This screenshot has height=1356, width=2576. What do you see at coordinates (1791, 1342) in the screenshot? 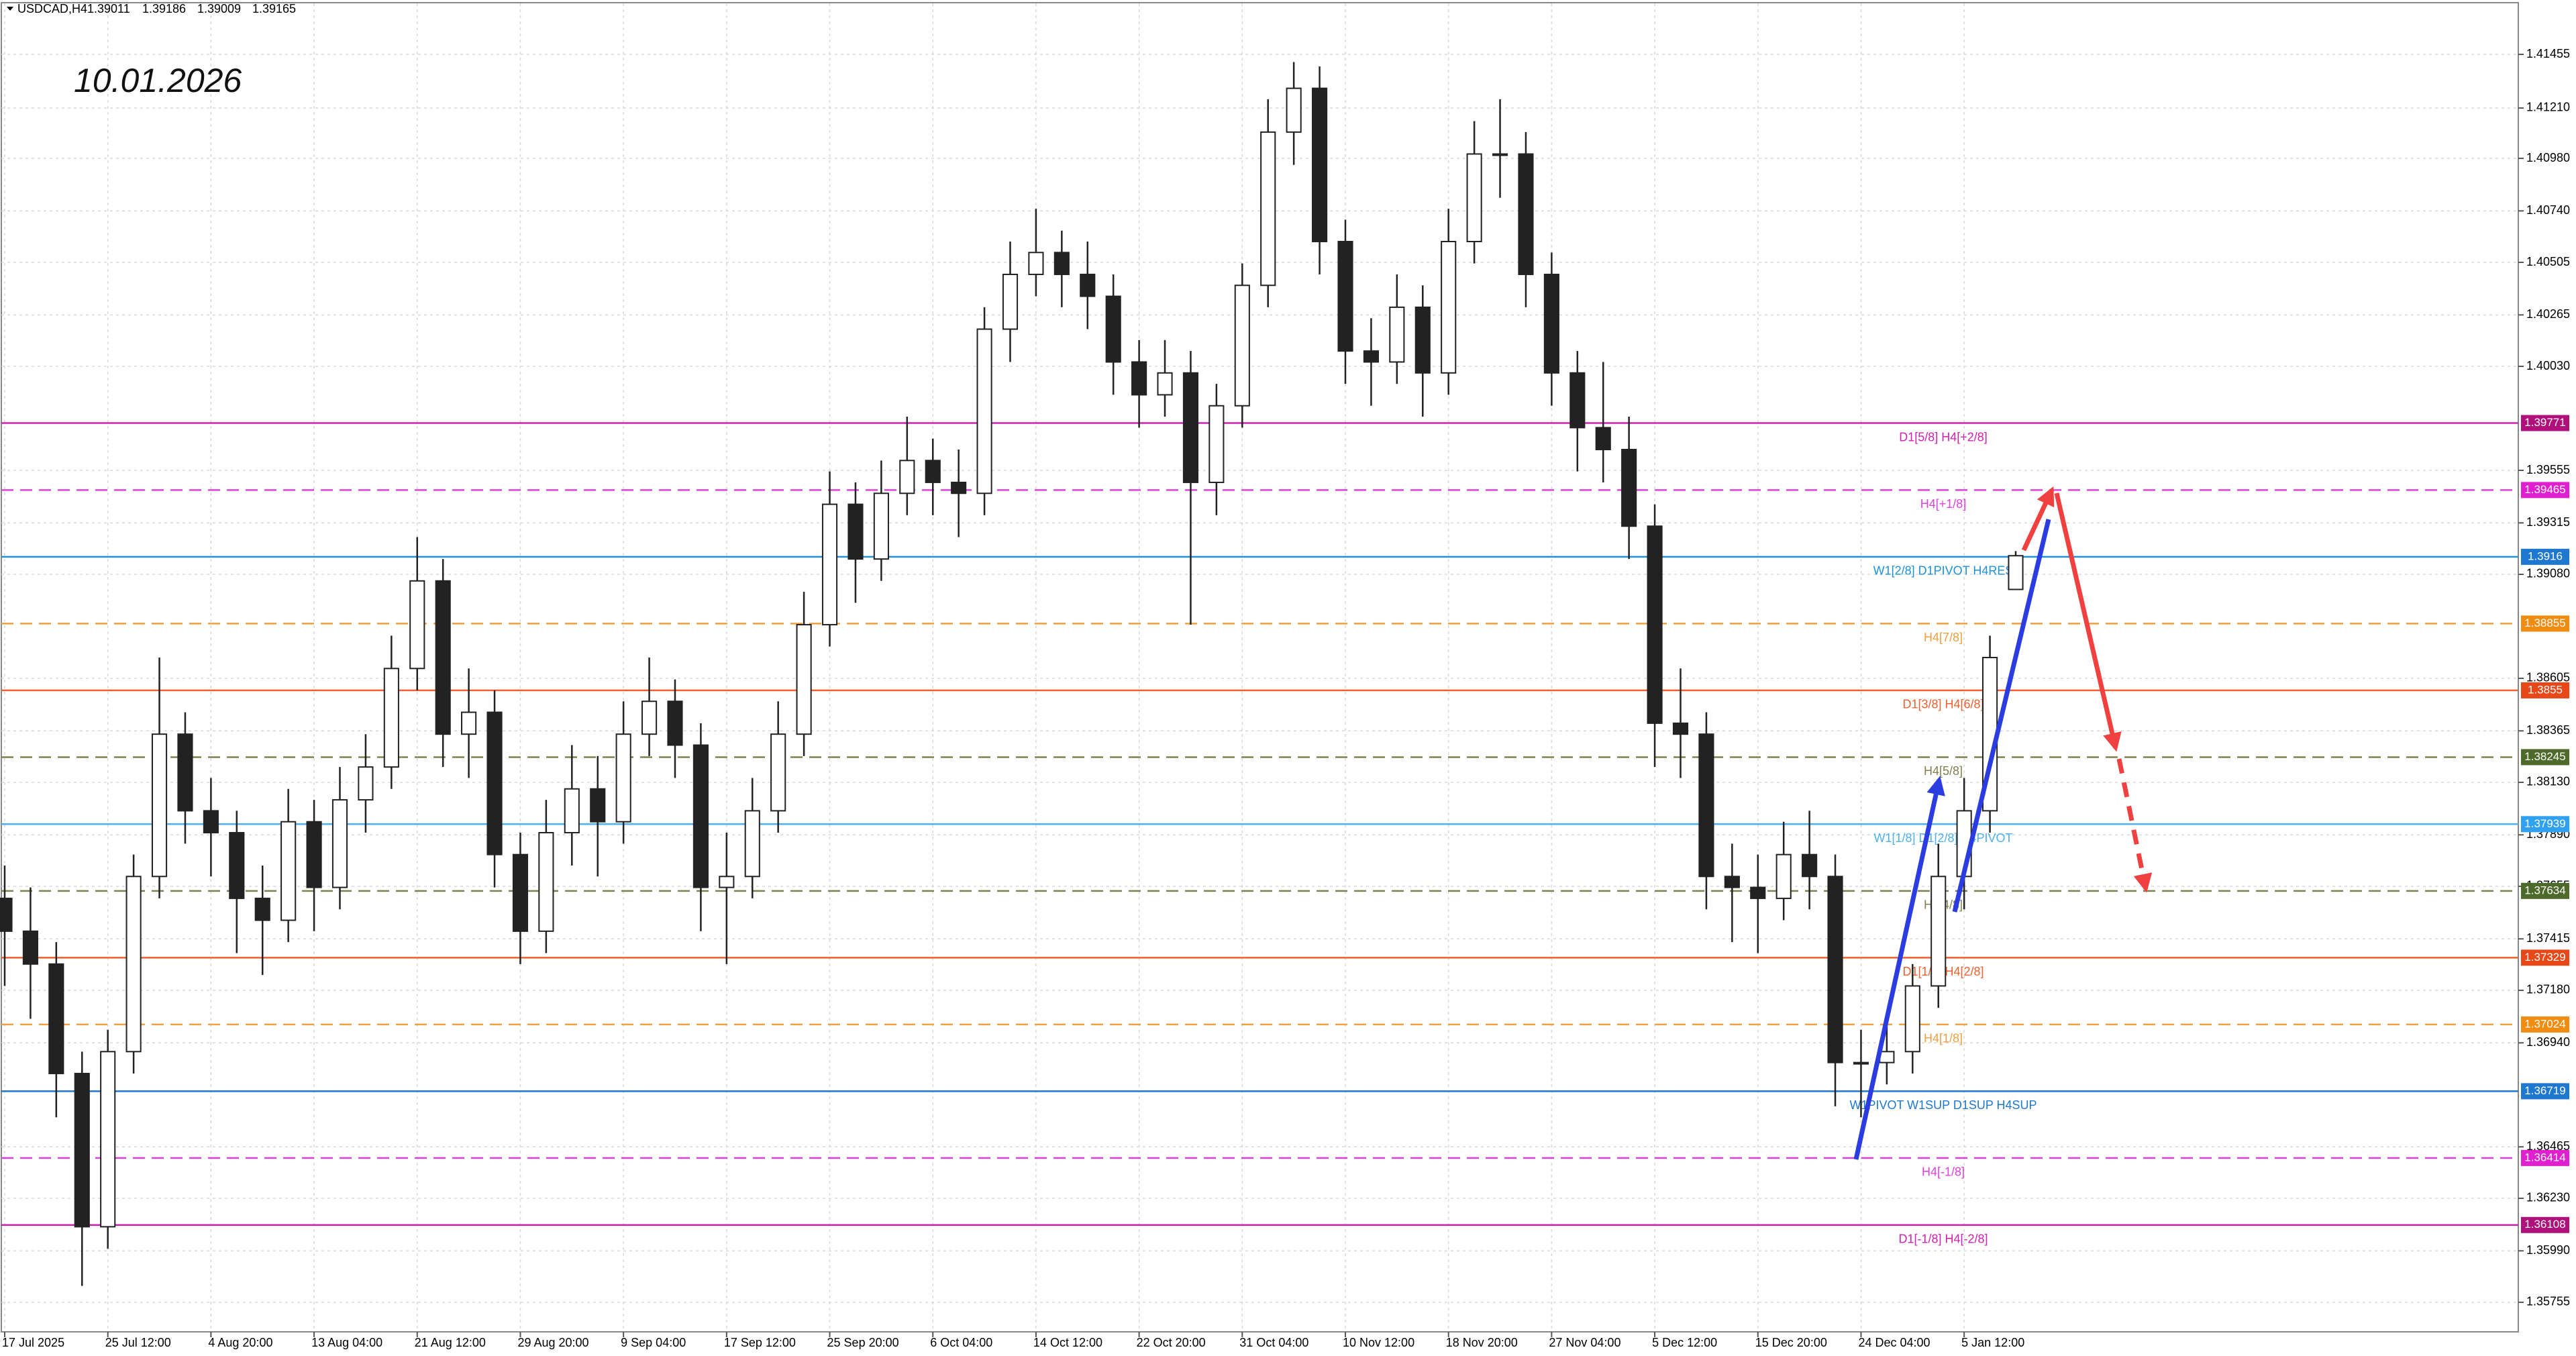
I see `x-tick-label: 15 Dec 20:00` at bounding box center [1791, 1342].